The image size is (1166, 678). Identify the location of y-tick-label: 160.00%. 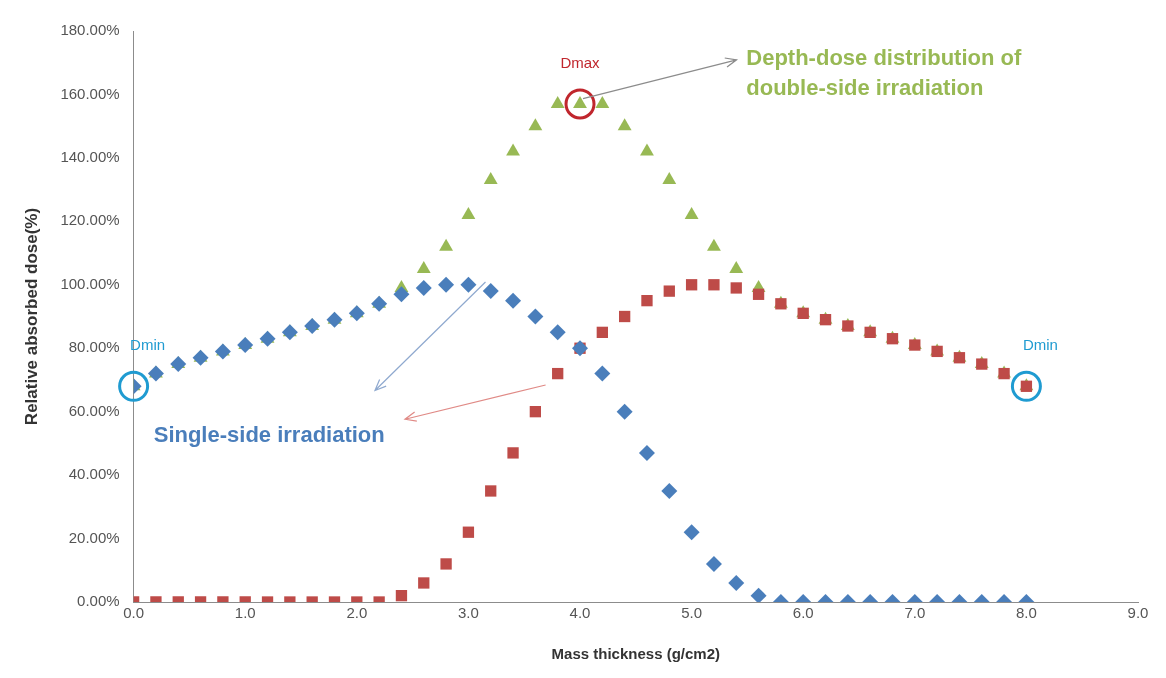
(90, 93).